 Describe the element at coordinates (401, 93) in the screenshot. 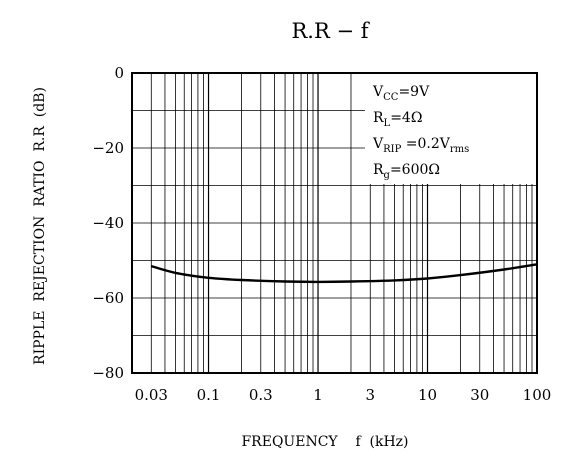

I see `annotation-line: VCC=9V` at that location.